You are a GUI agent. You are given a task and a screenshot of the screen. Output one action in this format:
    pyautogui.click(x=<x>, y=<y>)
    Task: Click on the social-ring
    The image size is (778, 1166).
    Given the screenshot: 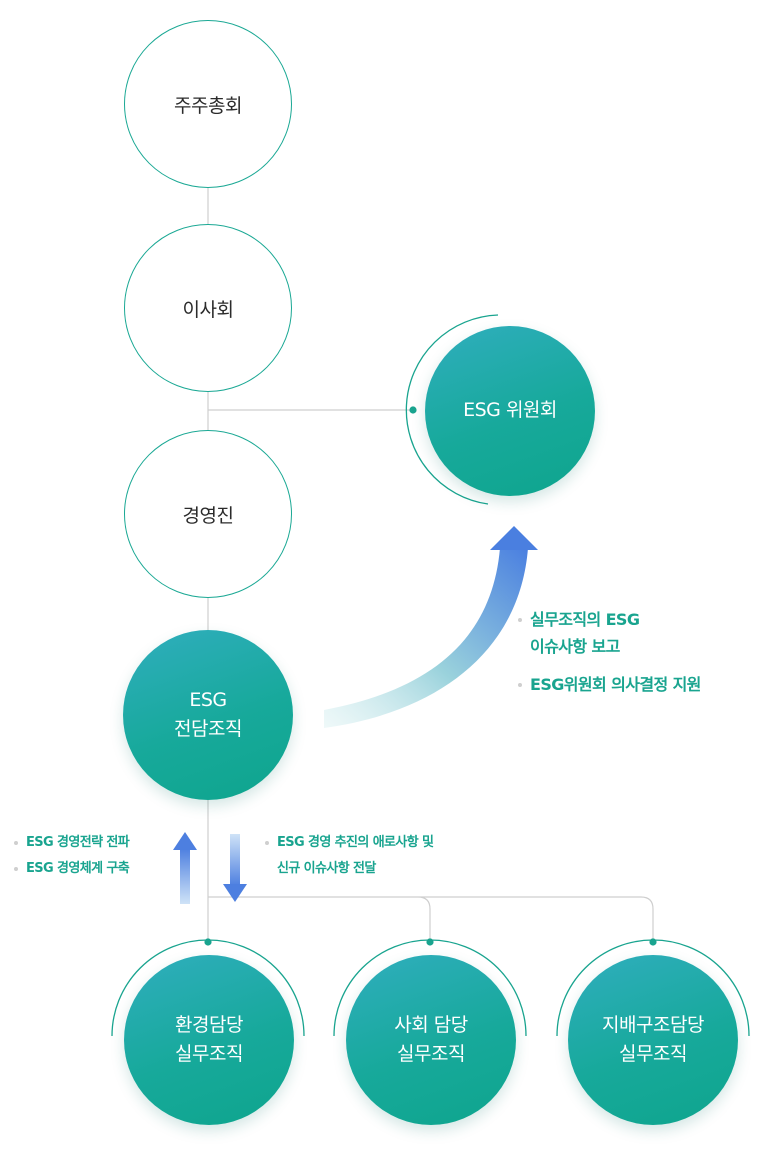 What is the action you would take?
    pyautogui.click(x=430, y=988)
    